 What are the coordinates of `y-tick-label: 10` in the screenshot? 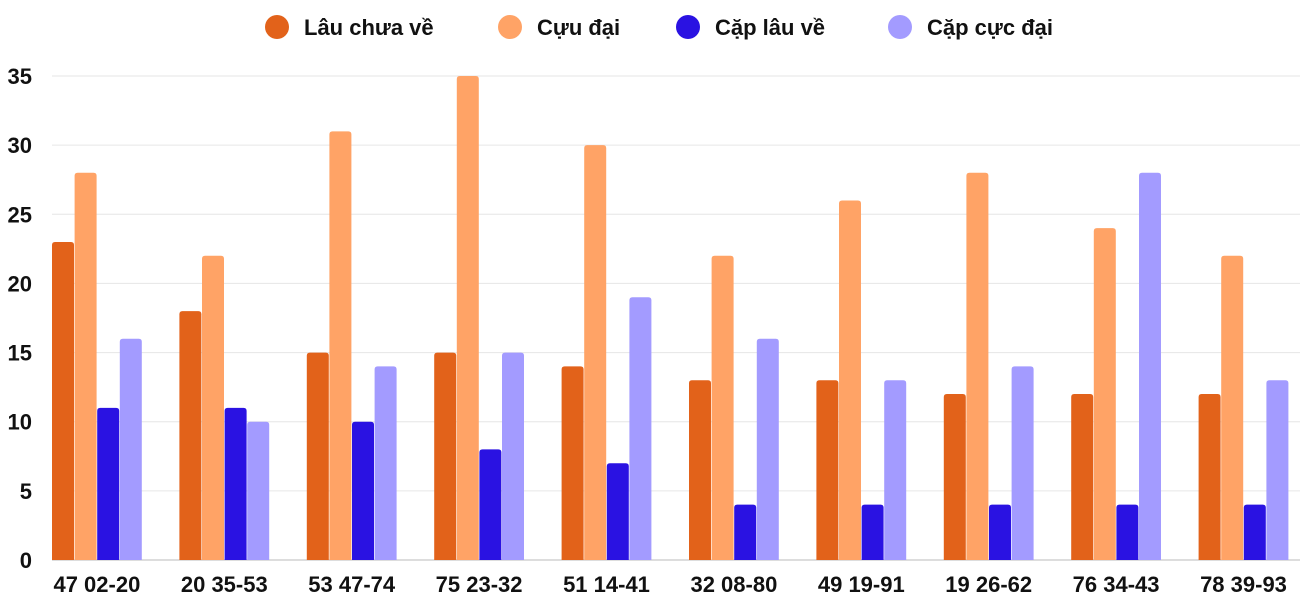 It's located at (20, 422).